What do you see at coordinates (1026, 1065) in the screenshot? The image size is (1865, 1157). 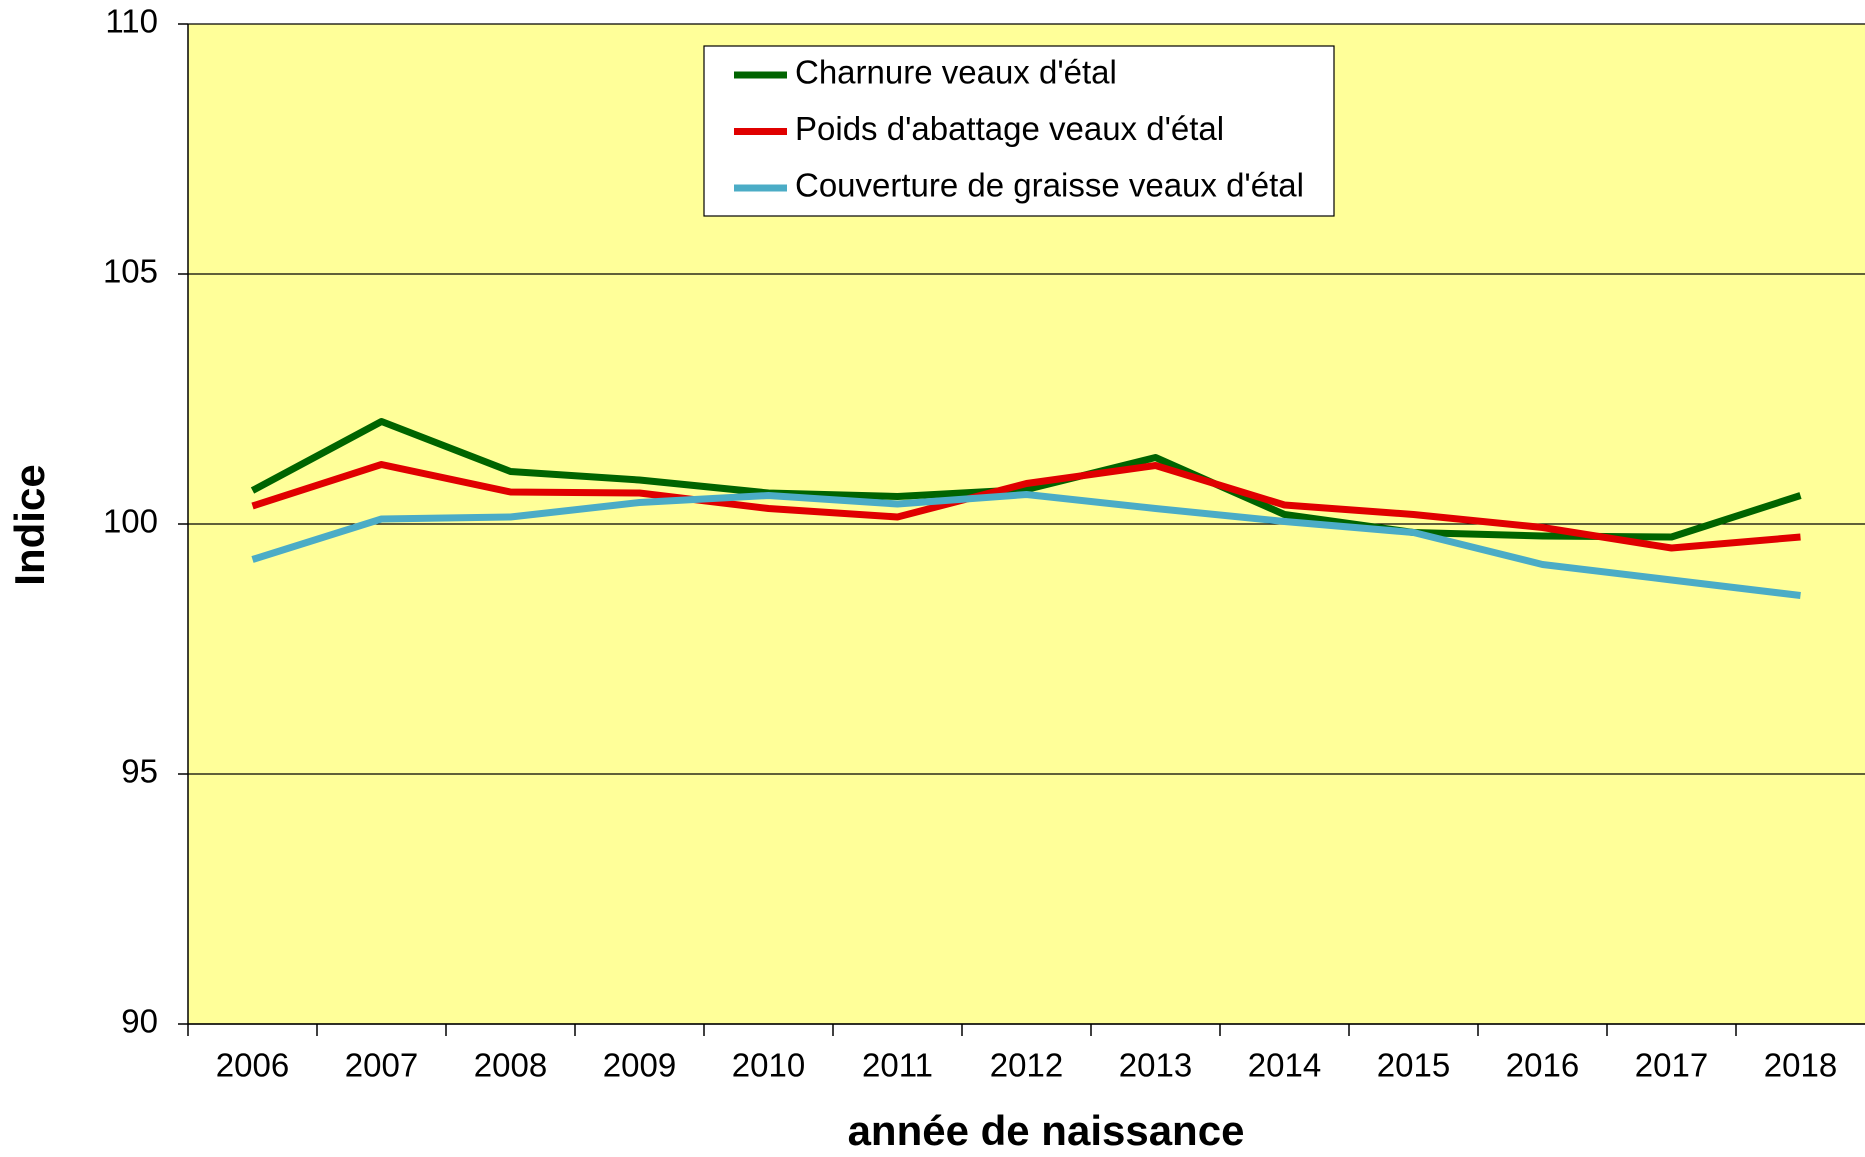 I see `x-tick-label: 2012` at bounding box center [1026, 1065].